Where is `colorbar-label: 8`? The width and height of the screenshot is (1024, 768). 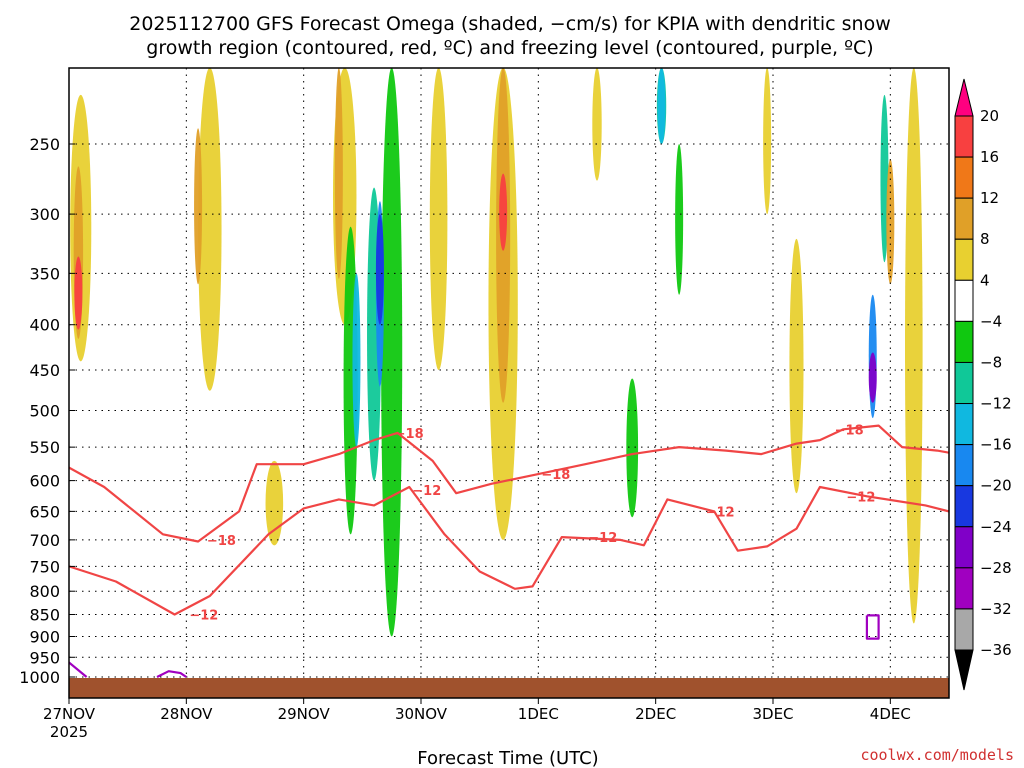
colorbar-label: 8 is located at coordinates (985, 239).